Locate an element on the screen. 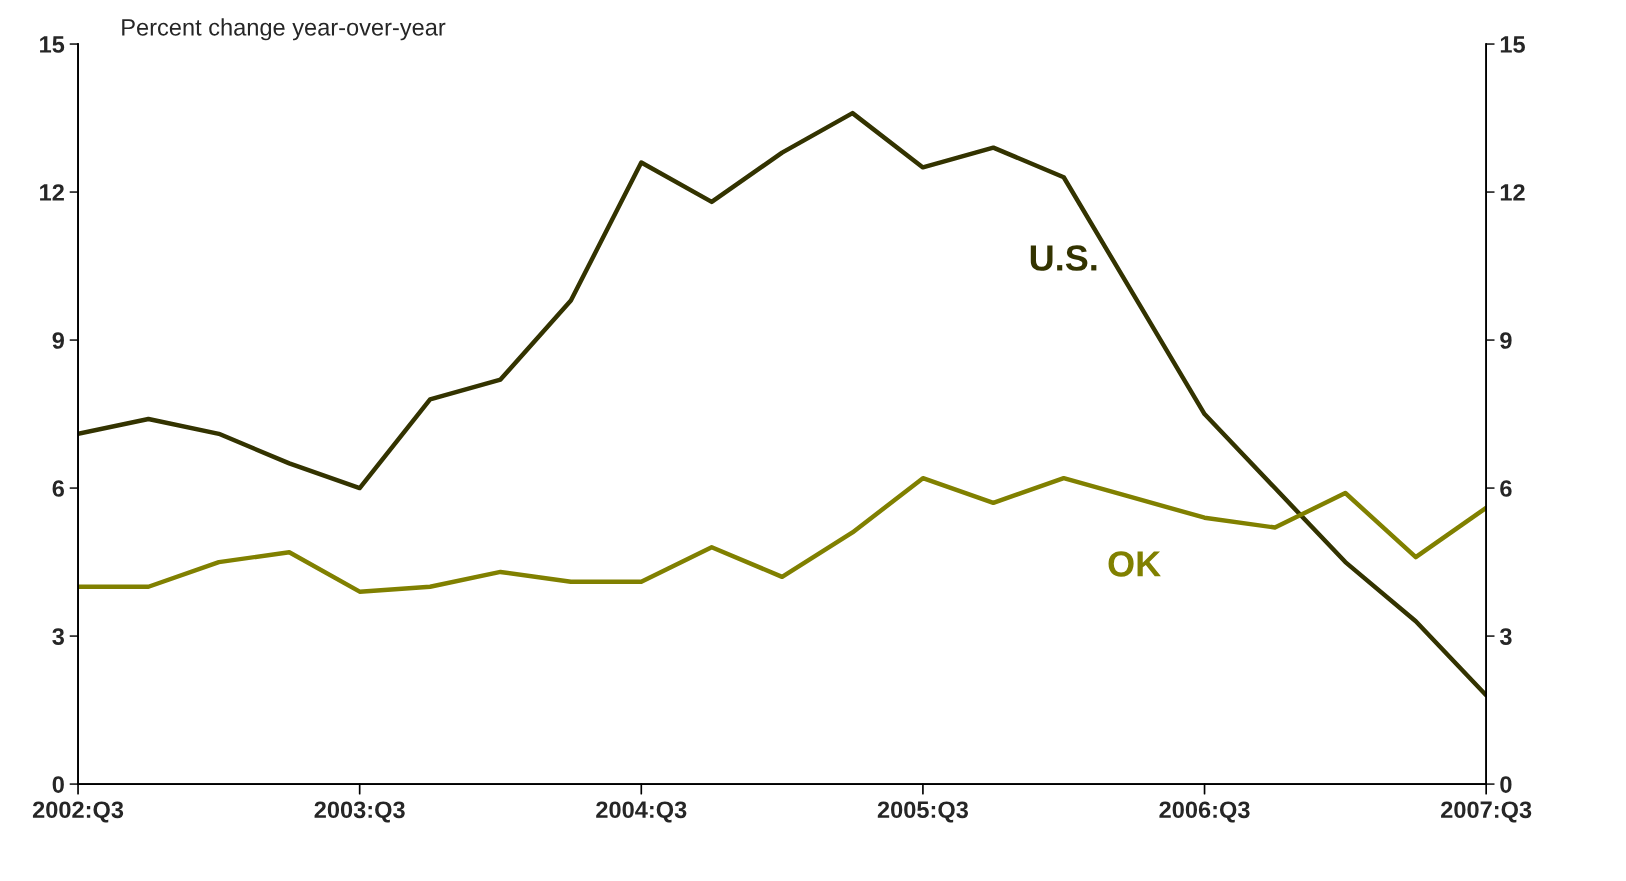 The width and height of the screenshot is (1626, 881). x-tick-label: 2006:Q3 is located at coordinates (1204, 812).